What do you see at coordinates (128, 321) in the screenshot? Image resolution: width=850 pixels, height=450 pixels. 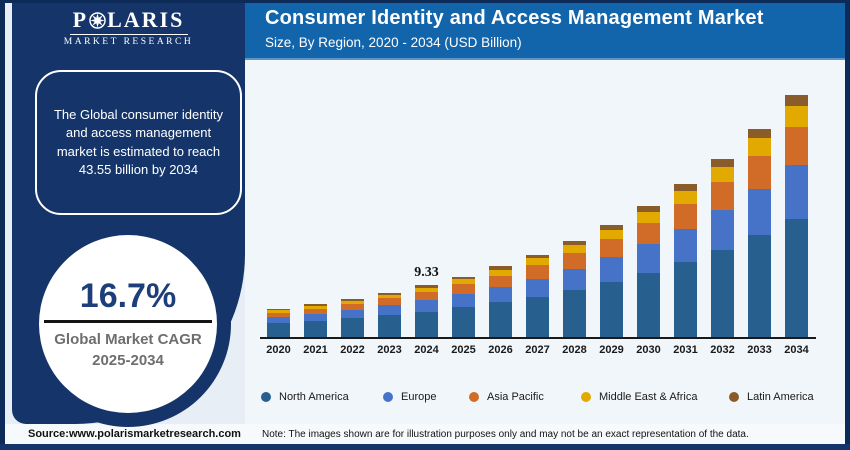 I see `cagr-divider` at bounding box center [128, 321].